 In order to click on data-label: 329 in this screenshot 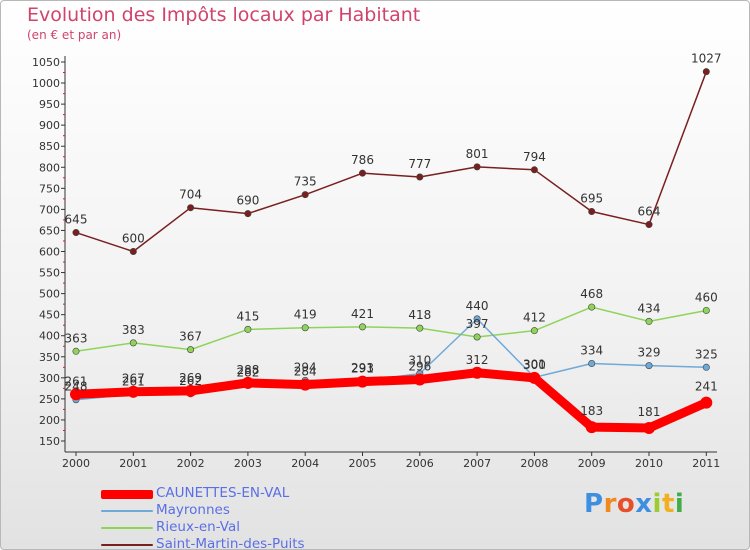, I will do `click(649, 353)`.